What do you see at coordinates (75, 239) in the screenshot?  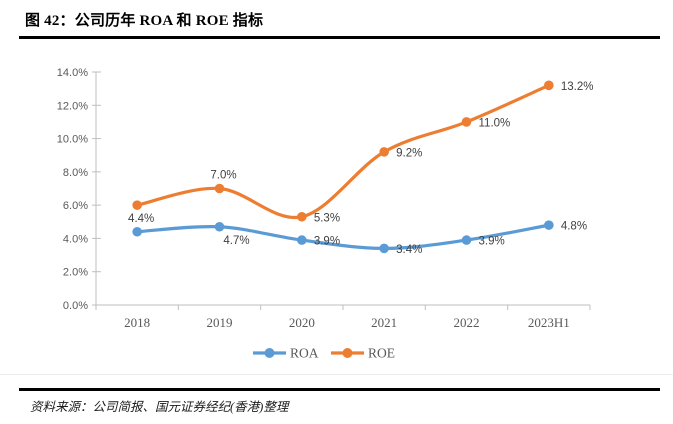 I see `y-axis-label: 4.0%` at bounding box center [75, 239].